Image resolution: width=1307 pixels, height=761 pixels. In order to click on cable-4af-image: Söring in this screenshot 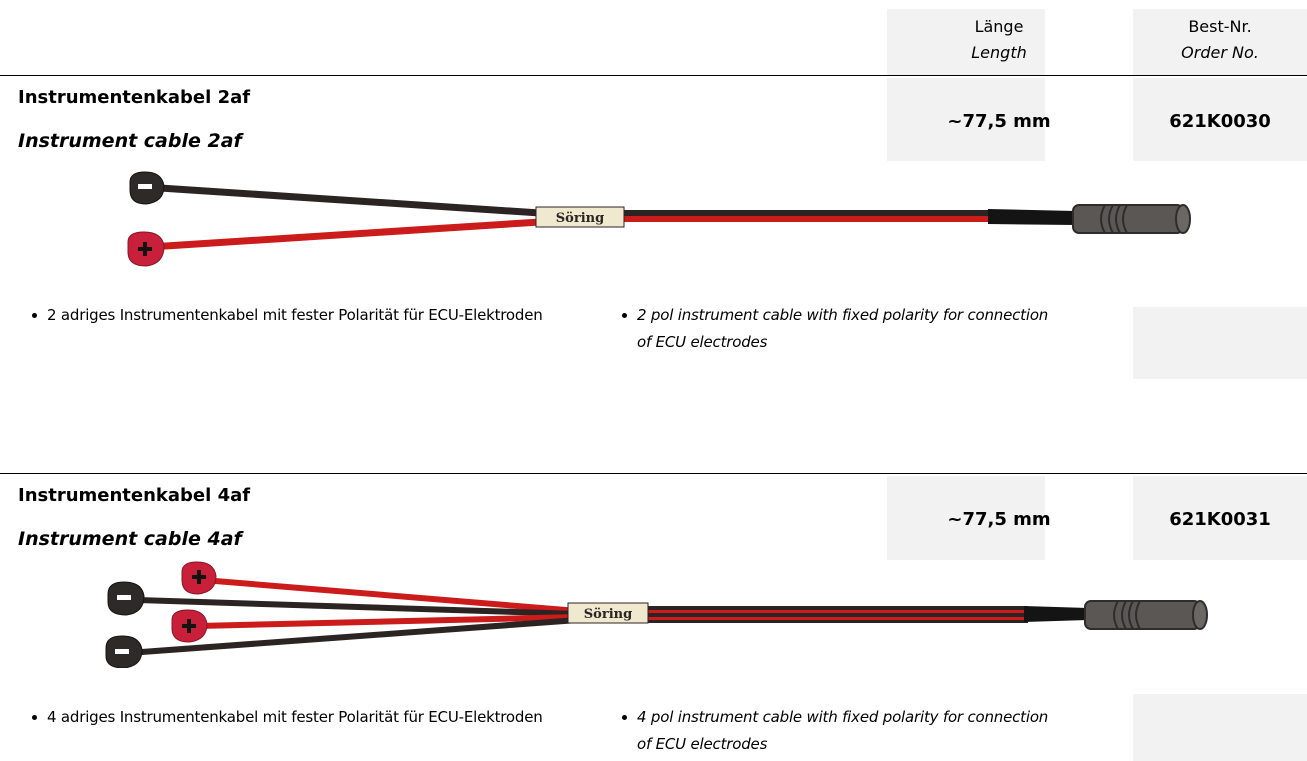, I will do `click(656, 614)`.